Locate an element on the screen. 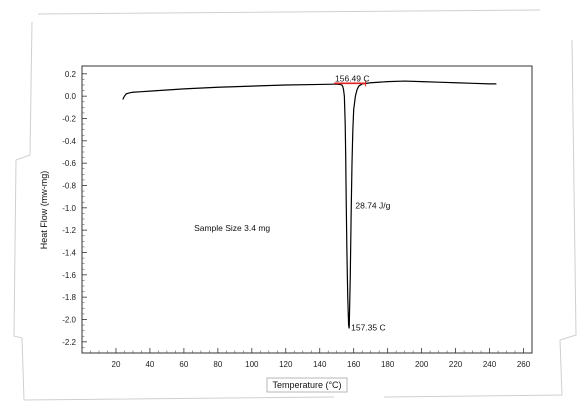 The width and height of the screenshot is (587, 415). y-axis-title: Heat Flow (mw-mg) is located at coordinates (44, 210).